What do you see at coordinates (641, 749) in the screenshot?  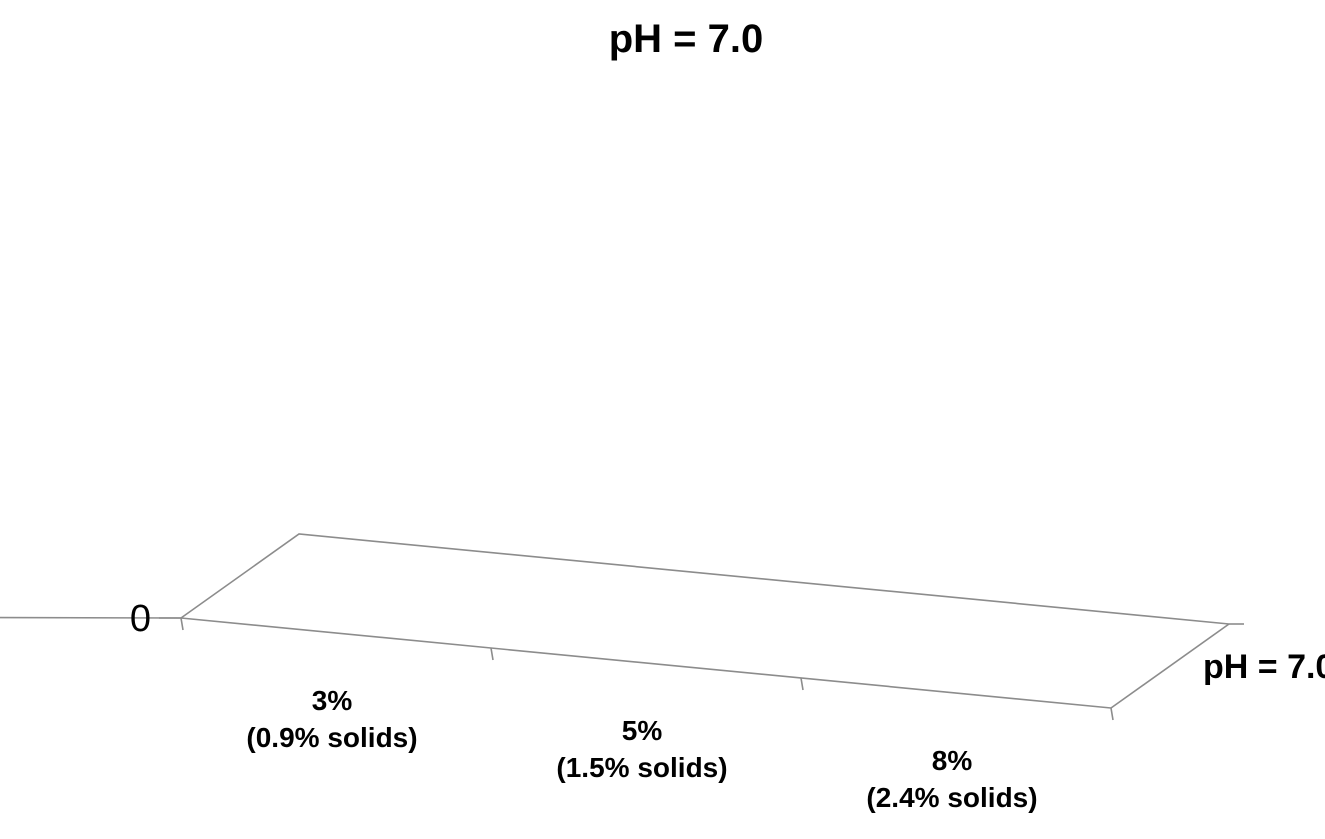 I see `x-category-label-2: 5% (1.5% solids)` at bounding box center [641, 749].